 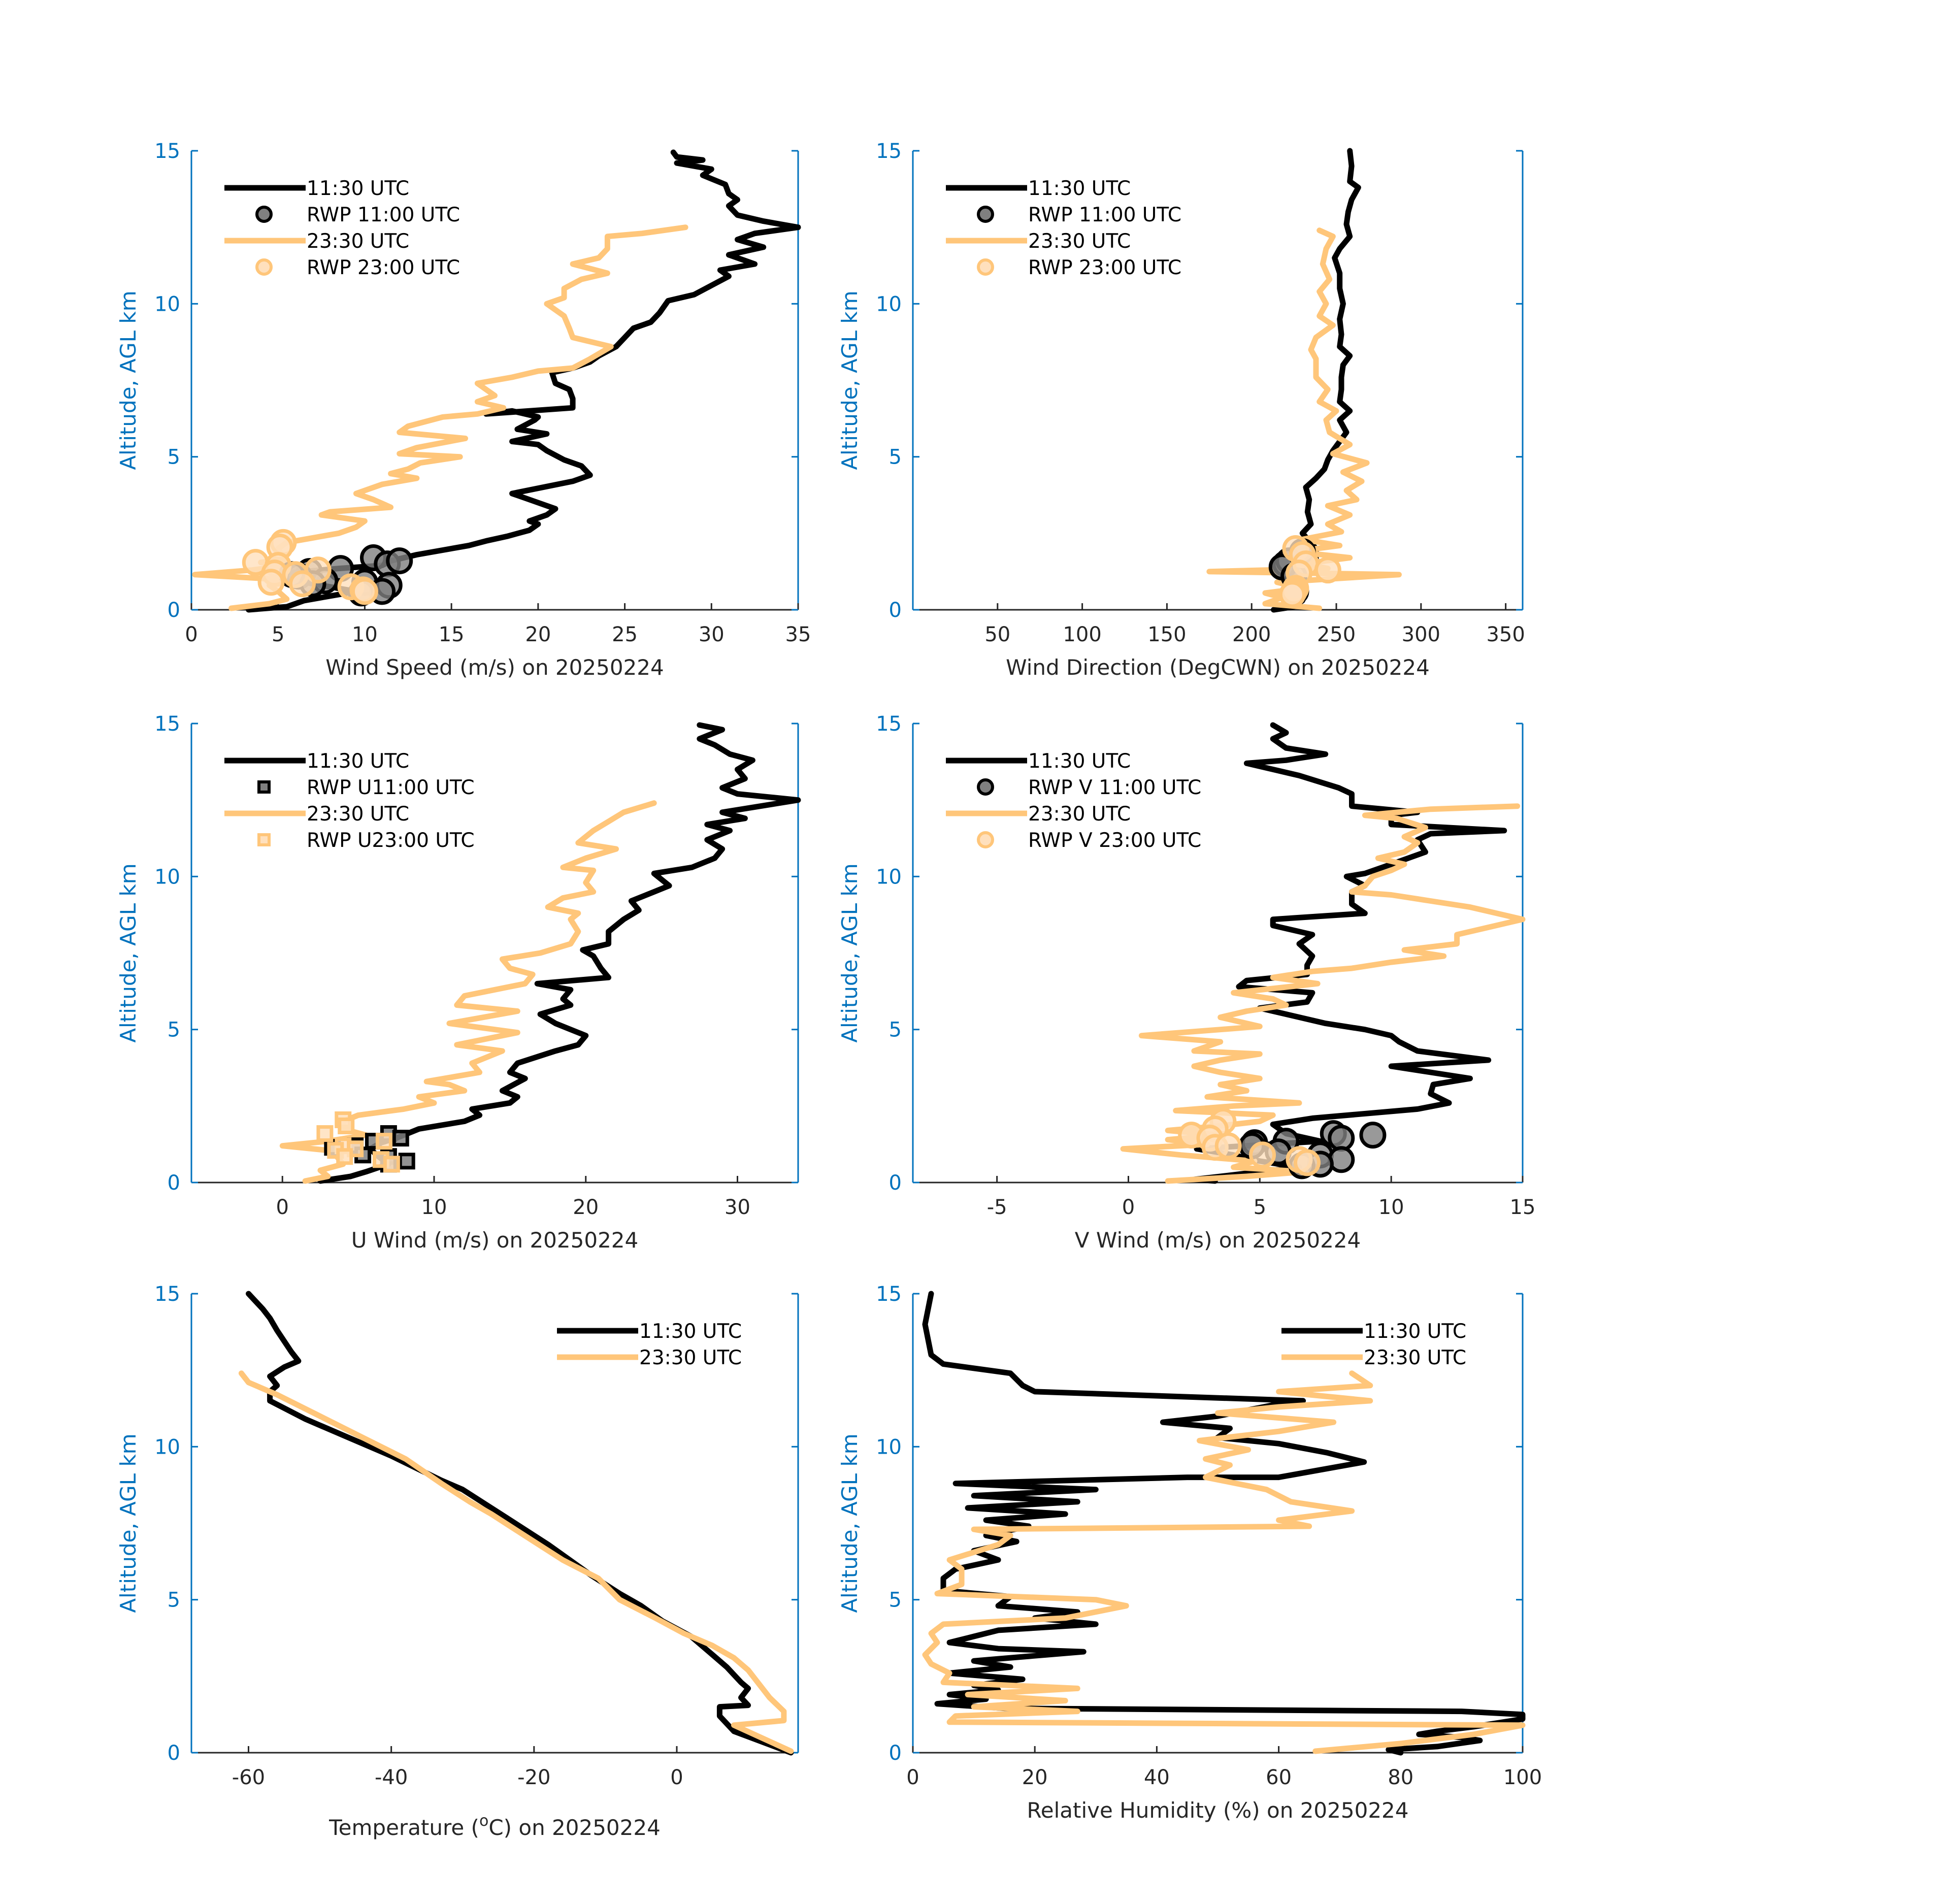 What do you see at coordinates (495, 1241) in the screenshot?
I see `x-axis-label: U Wind (m/s) on 20250224` at bounding box center [495, 1241].